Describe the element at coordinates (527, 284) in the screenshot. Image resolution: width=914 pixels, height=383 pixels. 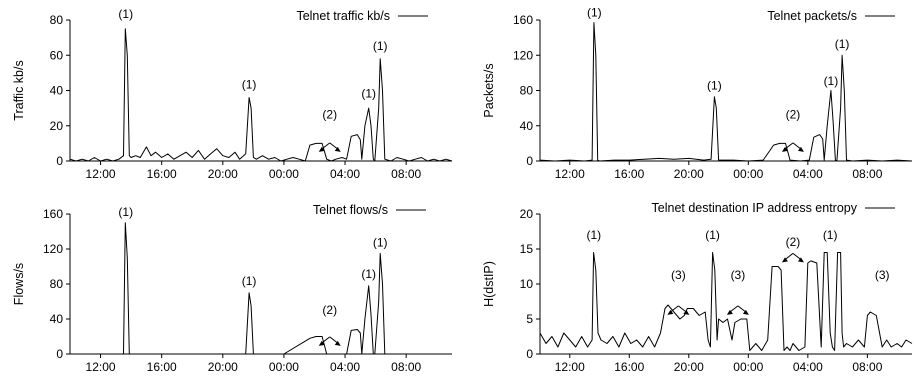
I see `y-tick-label: 10` at that location.